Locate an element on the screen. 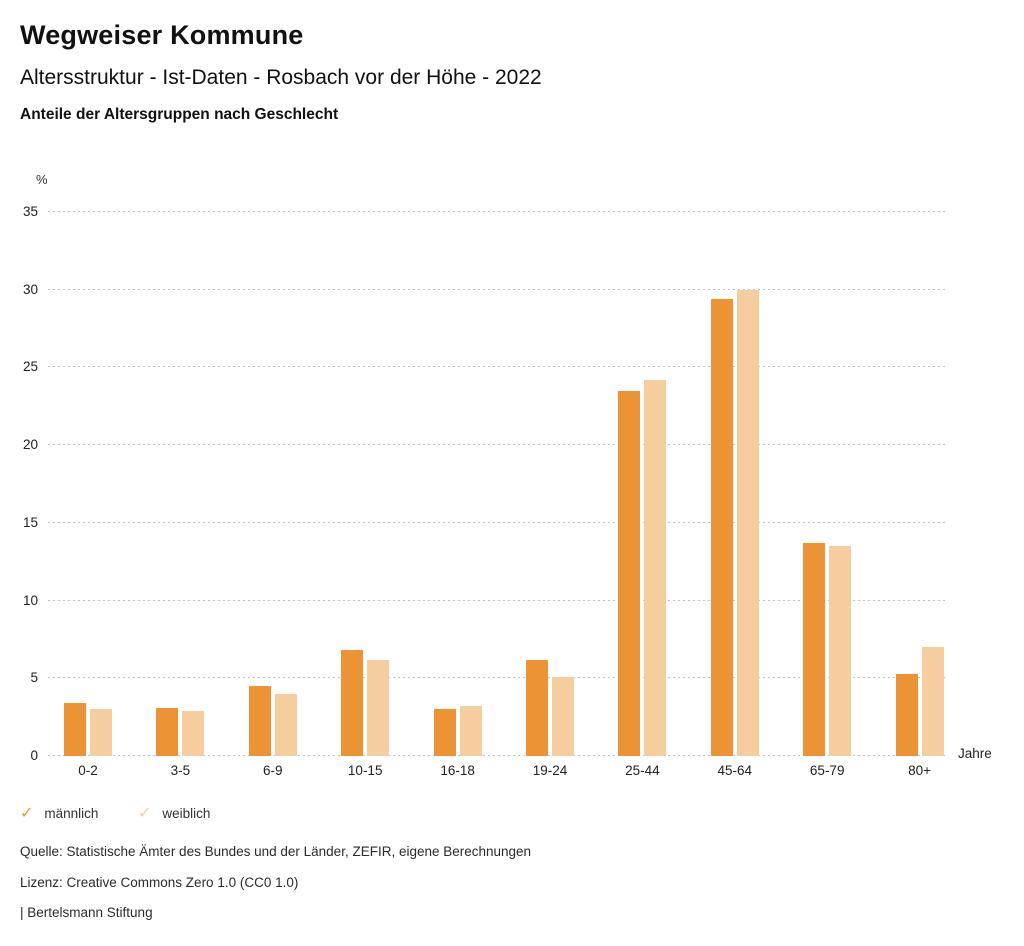  y-tick-label-20: 20 is located at coordinates (30, 445).